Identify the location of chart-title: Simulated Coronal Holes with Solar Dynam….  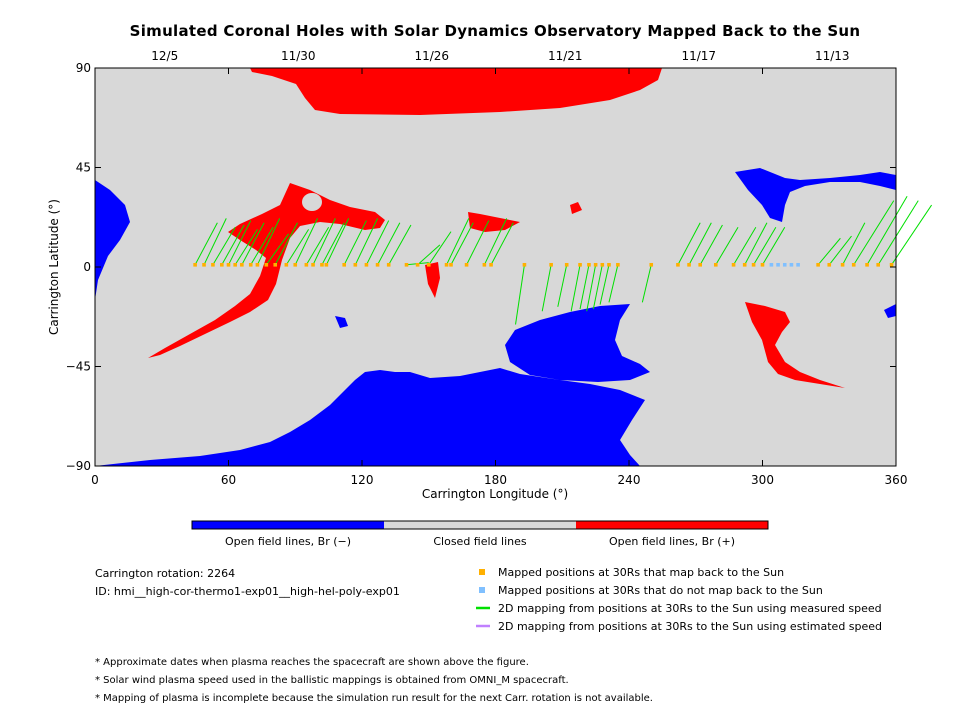
(495, 31).